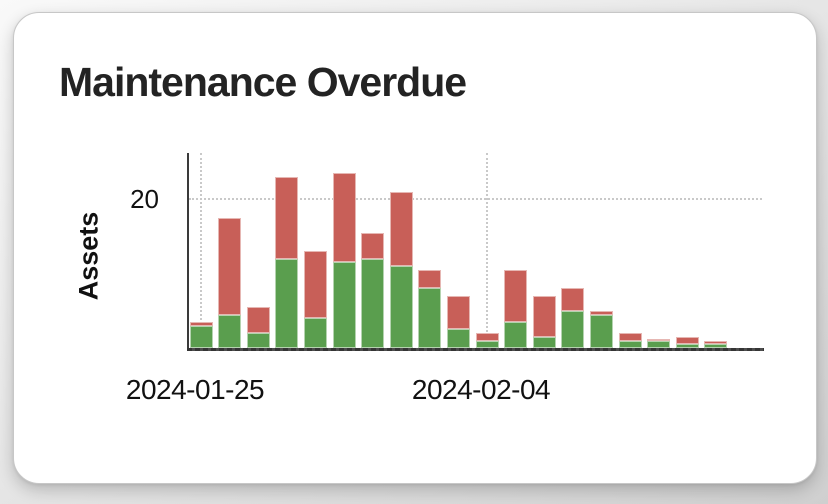 The image size is (828, 504). I want to click on horizontal-gridline, so click(475, 199).